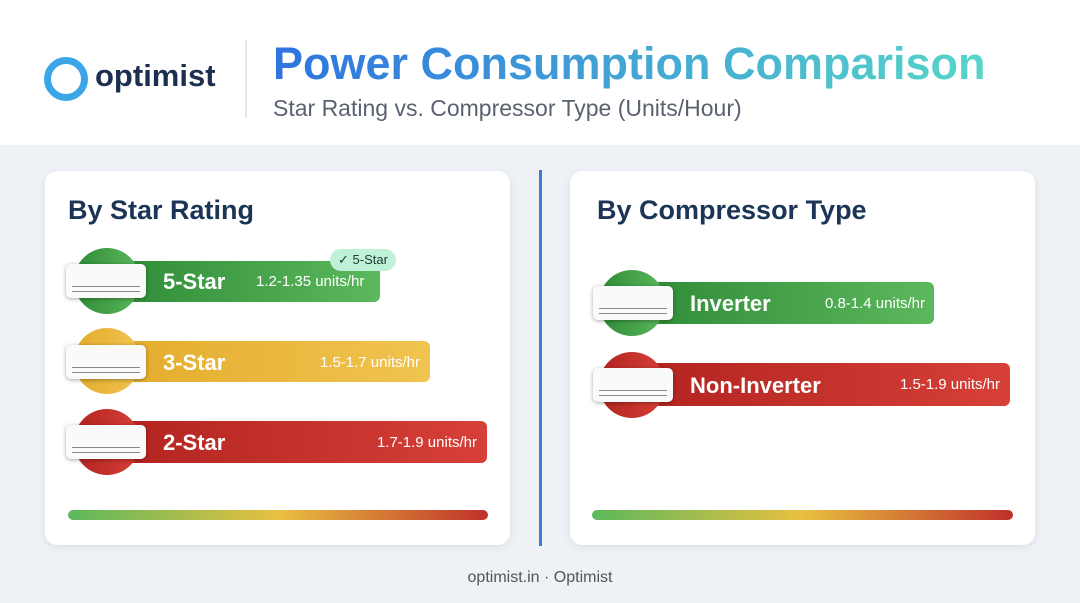 The height and width of the screenshot is (603, 1080). Describe the element at coordinates (730, 303) in the screenshot. I see `label: Inverter` at that location.